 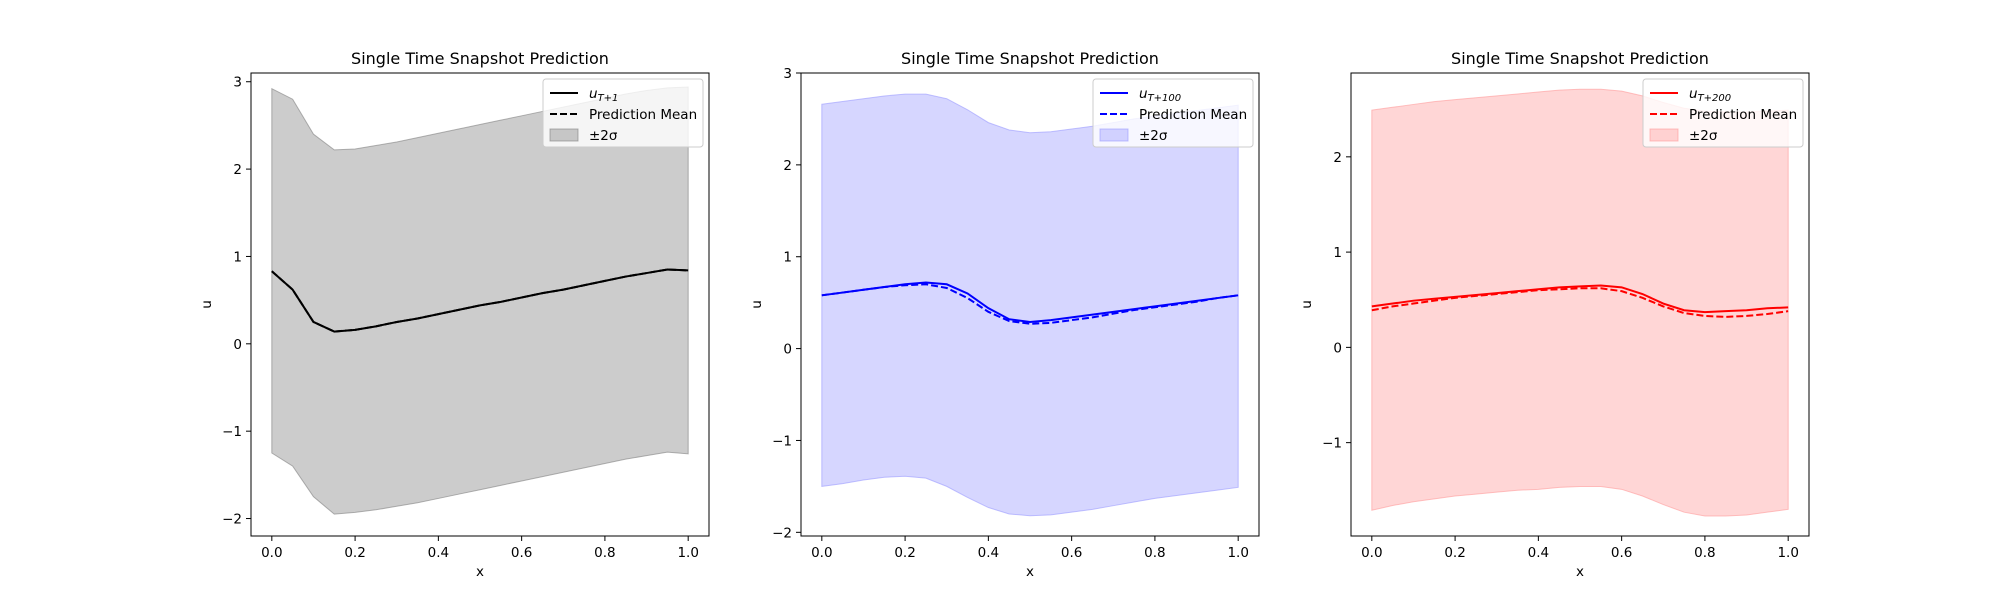 I want to click on legend: uT+1 Prediction Mean ±2σ, so click(x=623, y=113).